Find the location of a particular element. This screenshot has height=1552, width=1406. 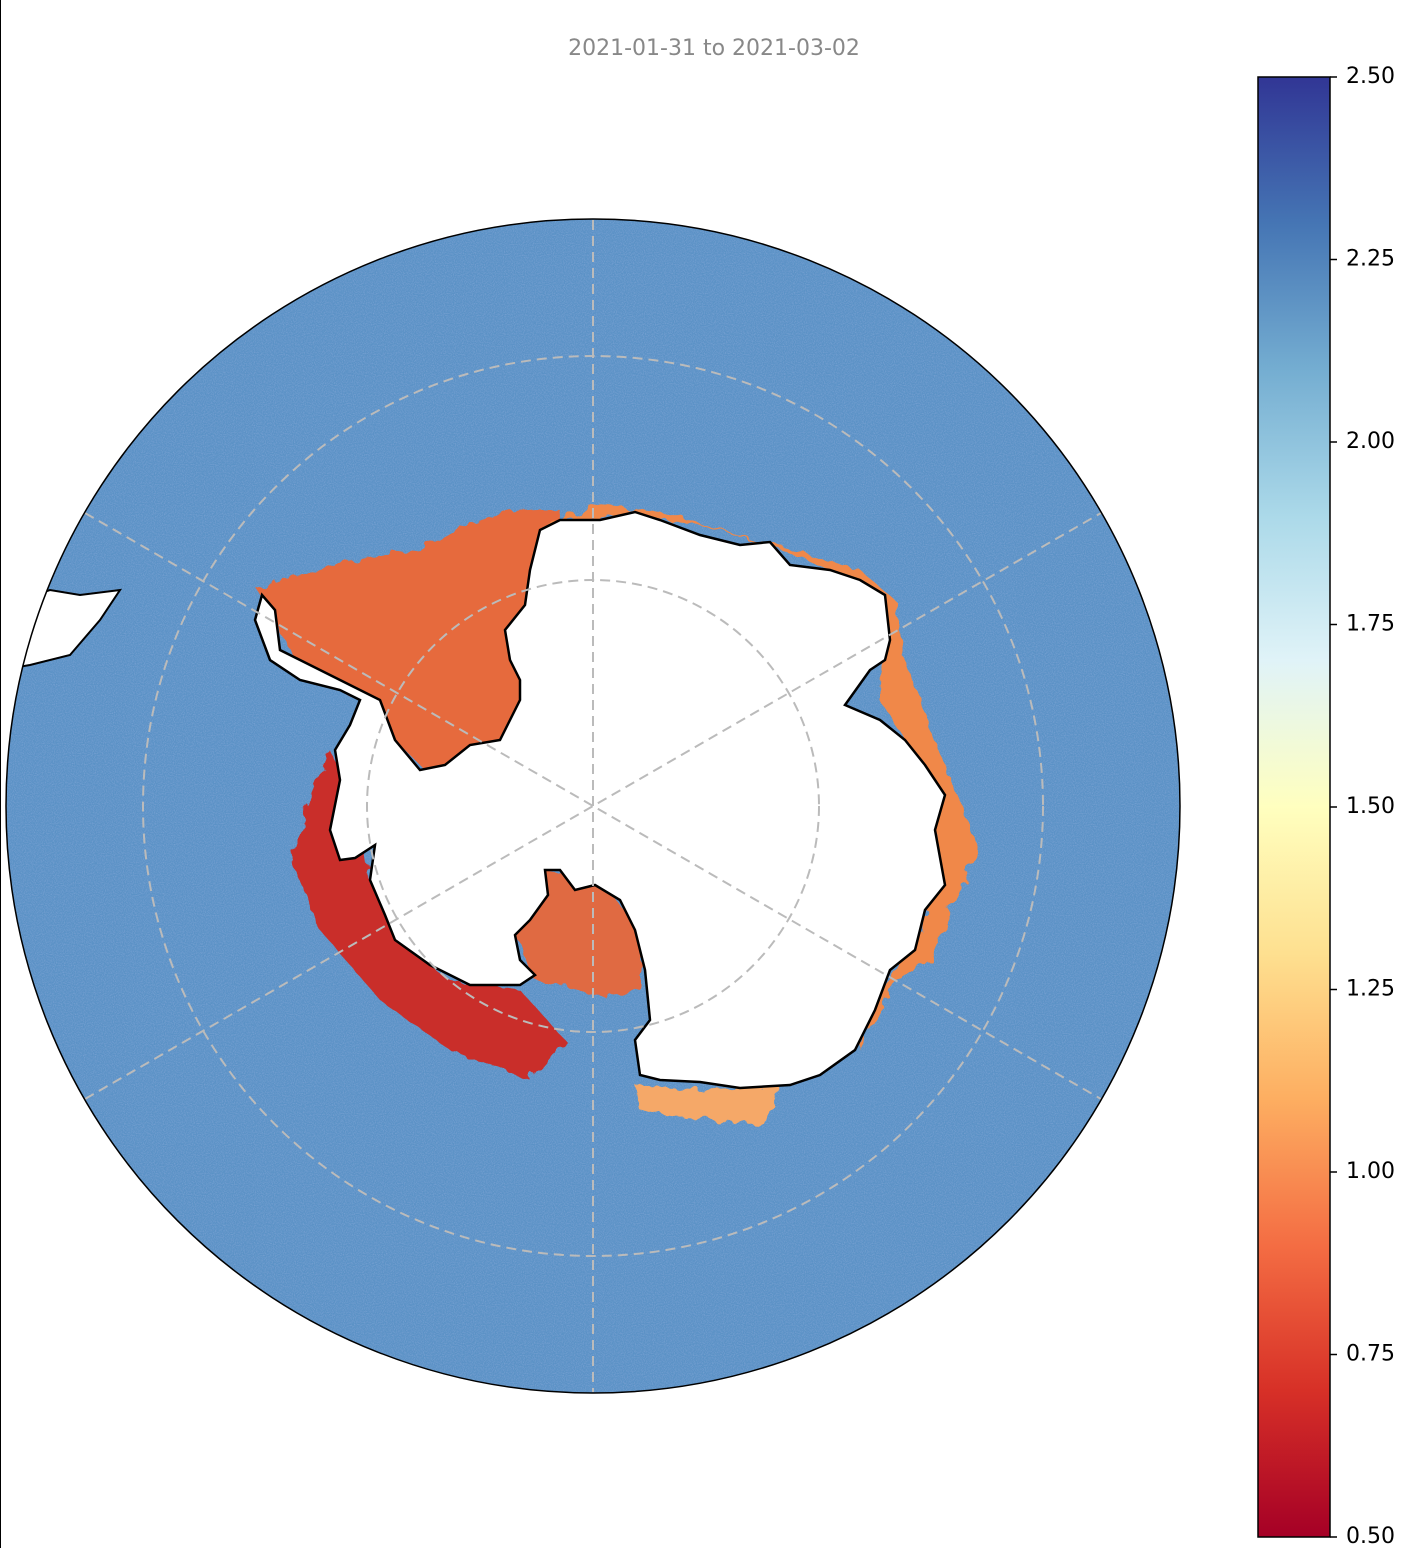

frame-edge is located at coordinates (0, 774).